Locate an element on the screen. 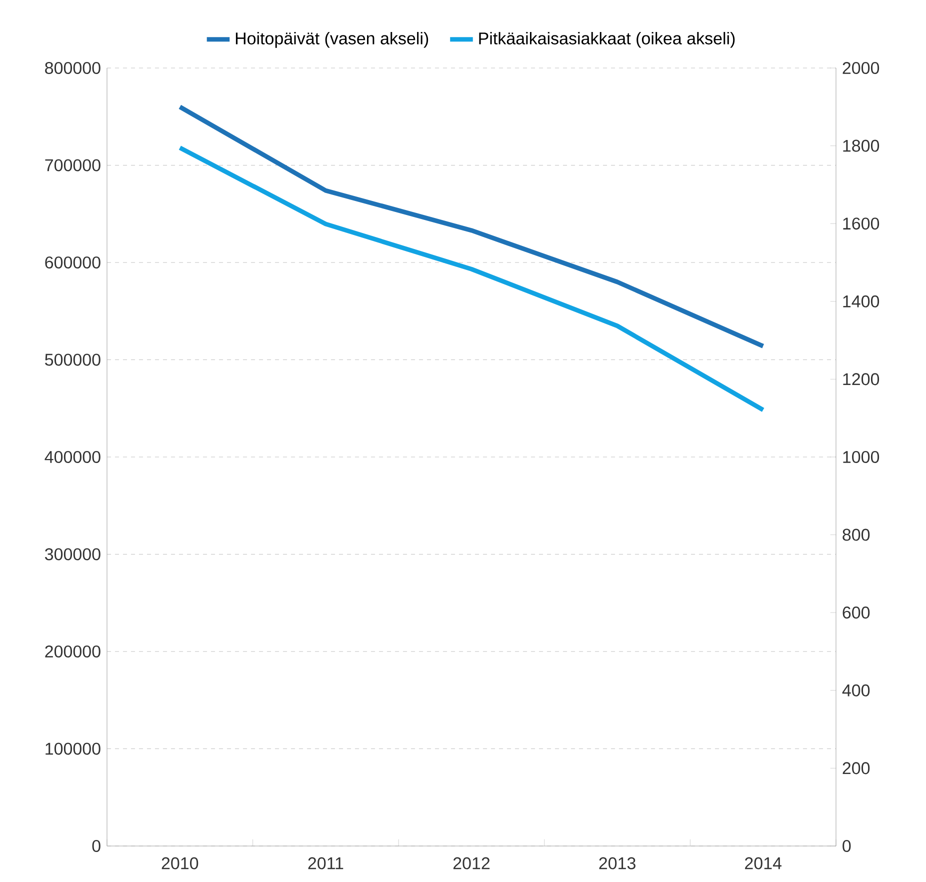 The image size is (926, 882). y-tick-label: 700000 is located at coordinates (72, 165).